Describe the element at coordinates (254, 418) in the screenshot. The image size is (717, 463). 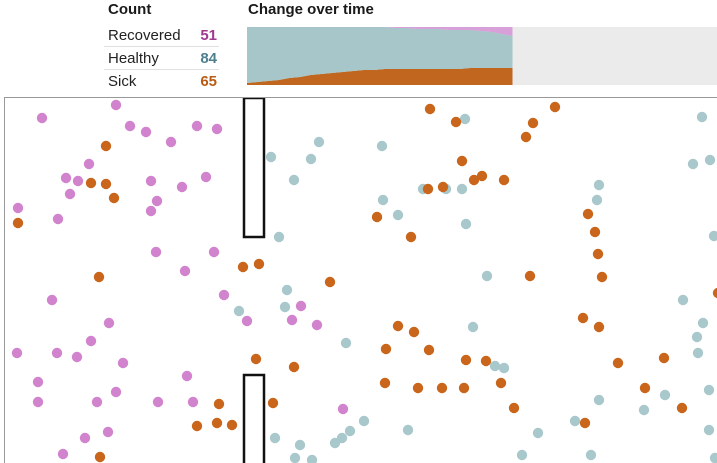
I see `lower-wall-barrier` at that location.